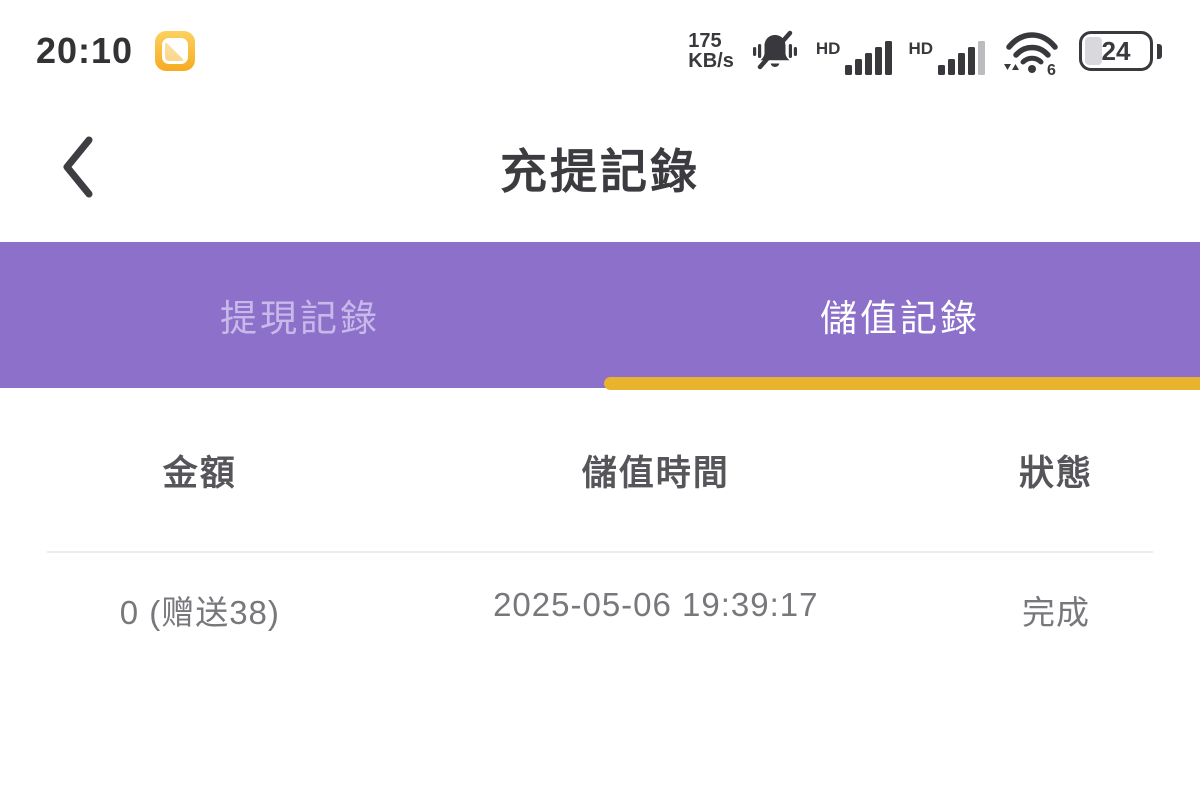 The image size is (1200, 799). I want to click on cell-amount: 0 (赠送38), so click(199, 612).